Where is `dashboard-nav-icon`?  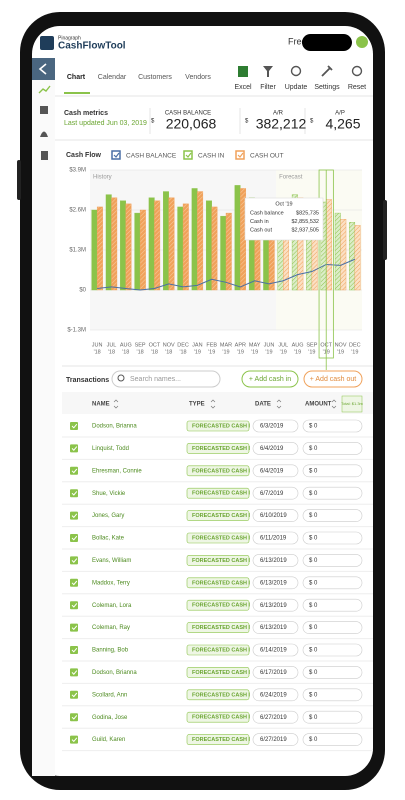
dashboard-nav-icon is located at coordinates (44, 110).